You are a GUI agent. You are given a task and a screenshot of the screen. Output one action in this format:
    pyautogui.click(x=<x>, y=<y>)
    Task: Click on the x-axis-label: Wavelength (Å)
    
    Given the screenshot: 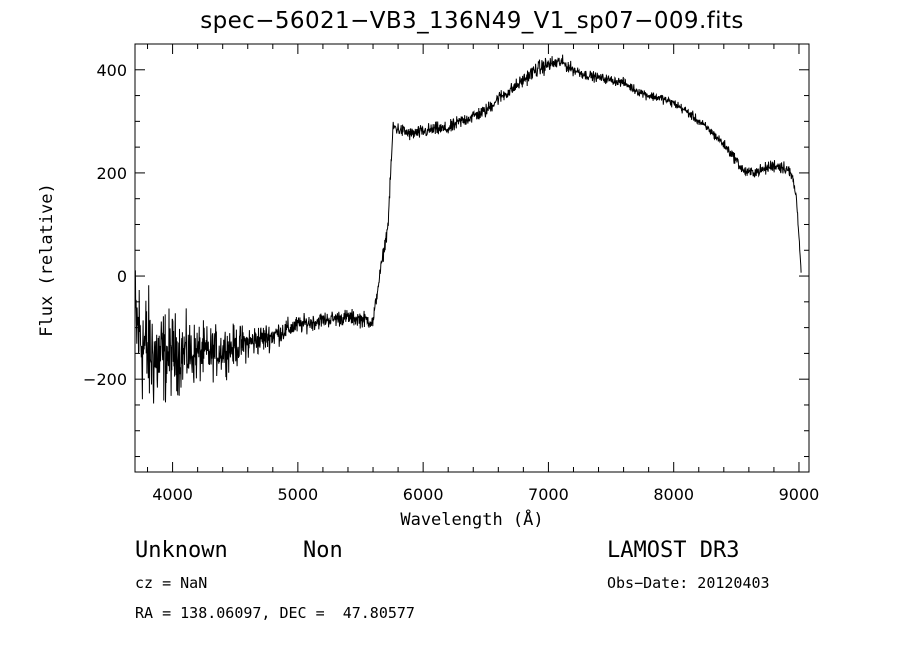 What is the action you would take?
    pyautogui.click(x=472, y=520)
    